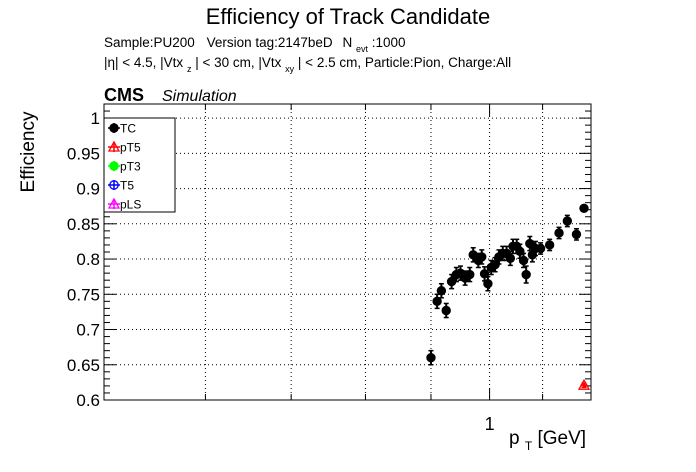  What do you see at coordinates (83, 365) in the screenshot?
I see `y-tick-label: 0.65` at bounding box center [83, 365].